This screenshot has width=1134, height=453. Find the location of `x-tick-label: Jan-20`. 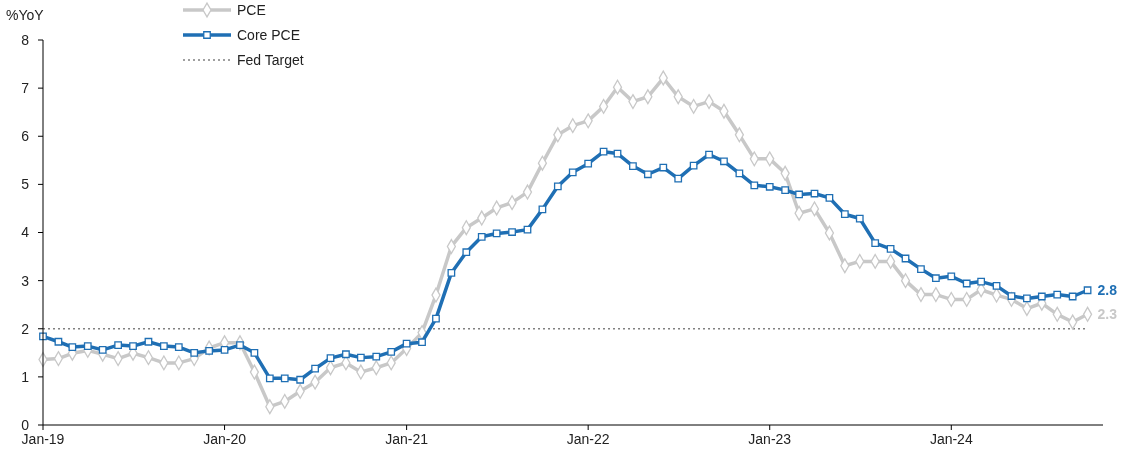

x-tick-label: Jan-20 is located at coordinates (225, 439).